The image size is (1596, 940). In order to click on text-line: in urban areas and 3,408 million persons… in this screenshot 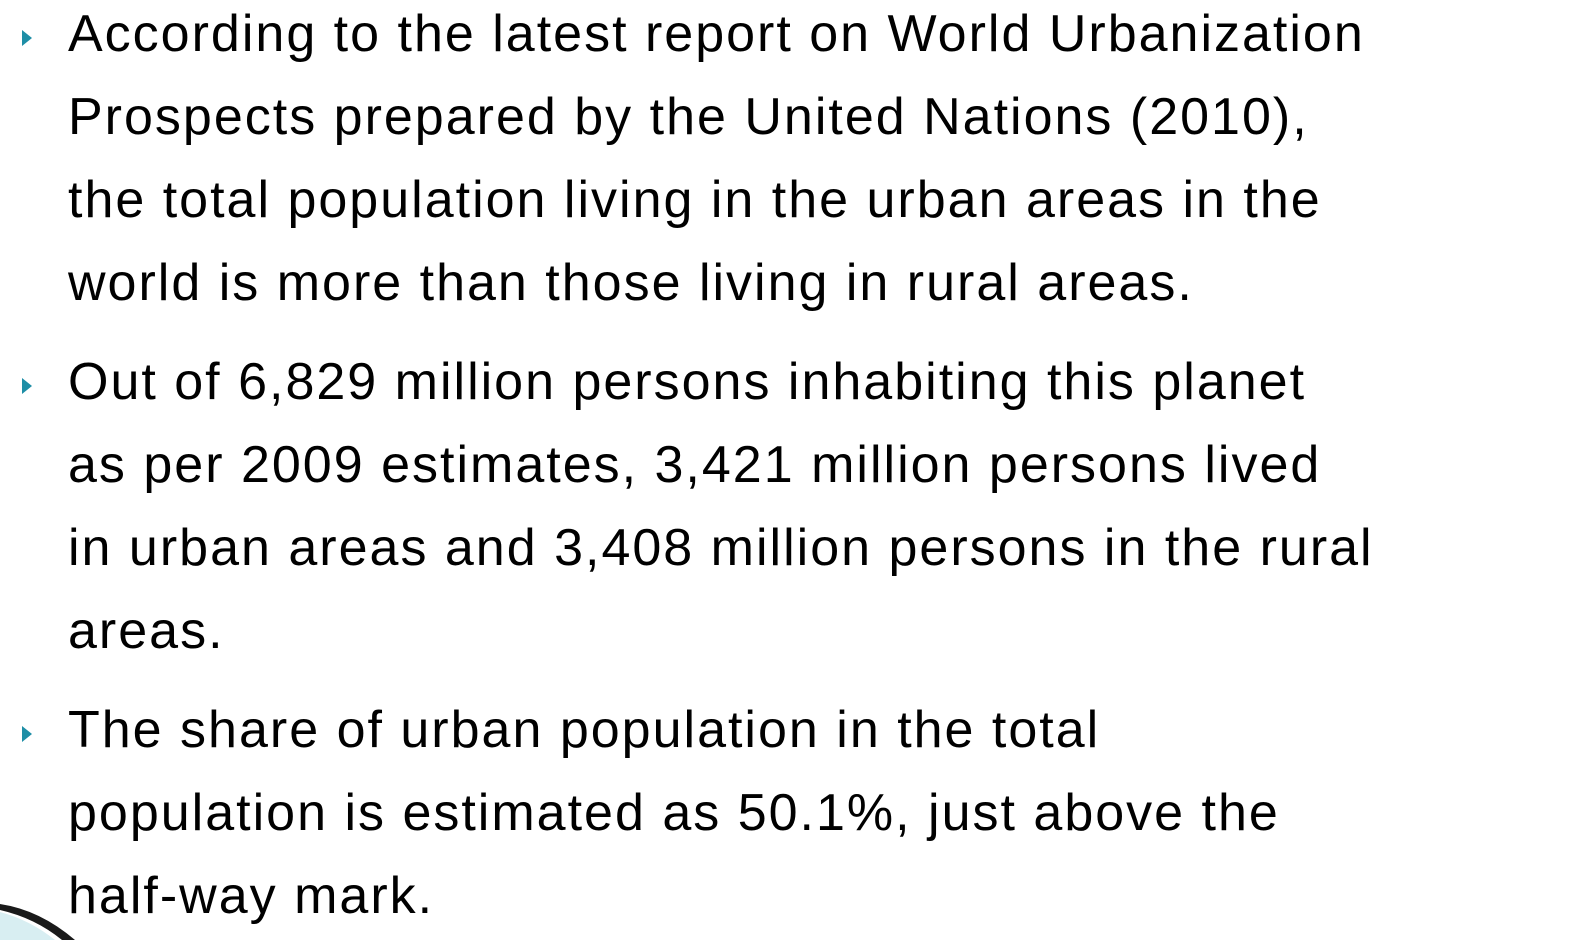, I will do `click(721, 548)`.